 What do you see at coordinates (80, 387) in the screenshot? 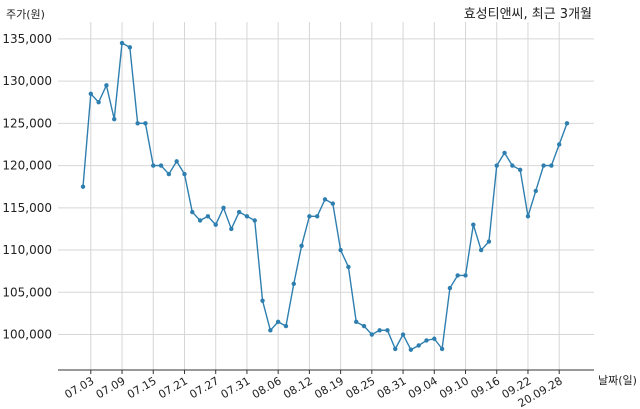
I see `x-tick-label: 07.03` at bounding box center [80, 387].